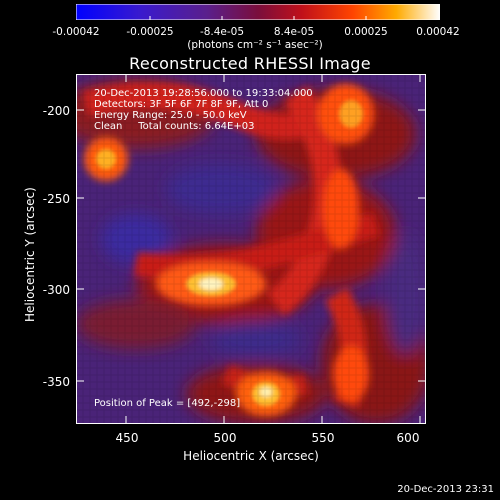 This screenshot has height=500, width=500. Describe the element at coordinates (250, 63) in the screenshot. I see `plot-title: Reconstructed RHESSI Image` at that location.